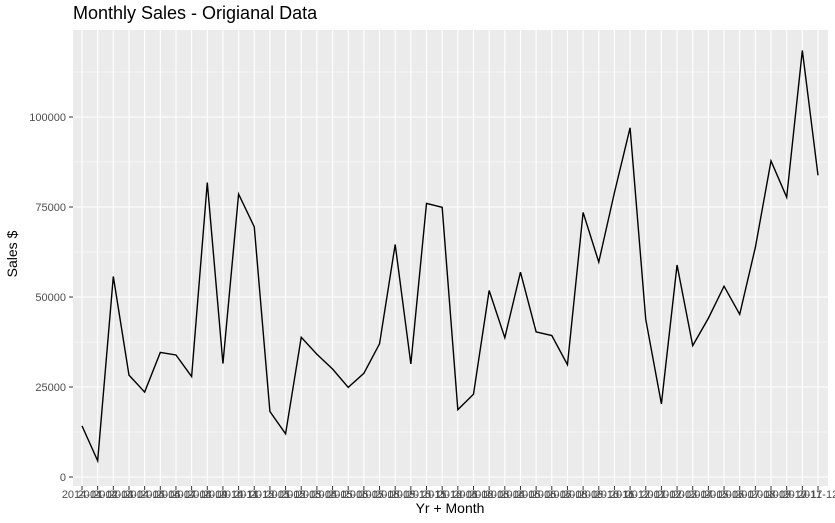 This screenshot has width=835, height=523. What do you see at coordinates (144, 495) in the screenshot?
I see `x-tick-label: 2014-05` at bounding box center [144, 495].